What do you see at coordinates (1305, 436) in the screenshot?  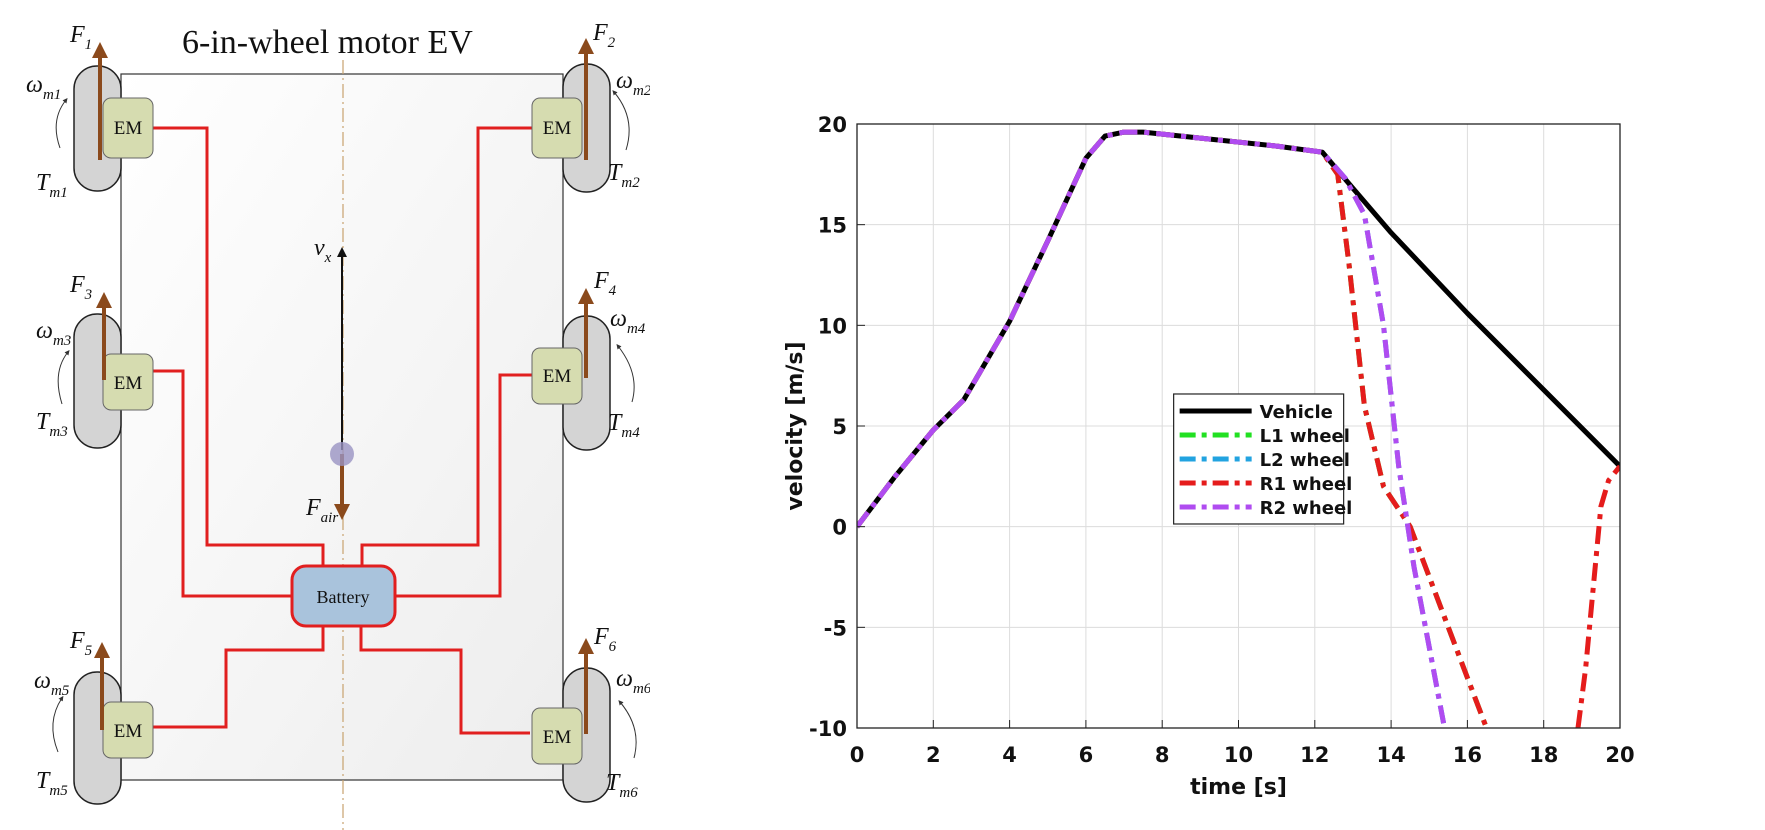 I see `legend-label: L1 wheel` at bounding box center [1305, 436].